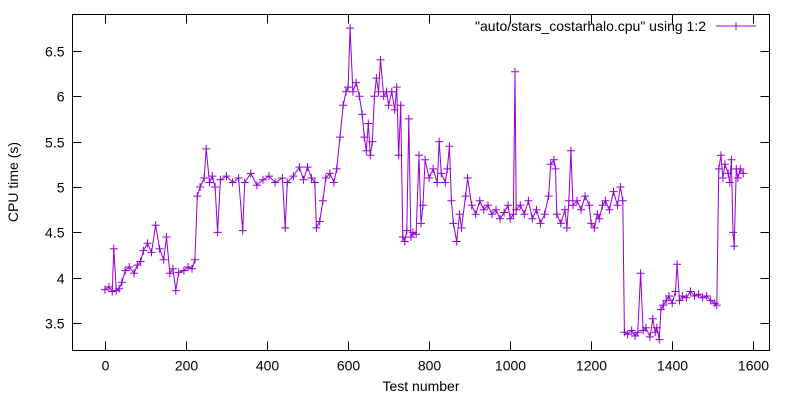  What do you see at coordinates (106, 366) in the screenshot?
I see `x-tick-label: 0` at bounding box center [106, 366].